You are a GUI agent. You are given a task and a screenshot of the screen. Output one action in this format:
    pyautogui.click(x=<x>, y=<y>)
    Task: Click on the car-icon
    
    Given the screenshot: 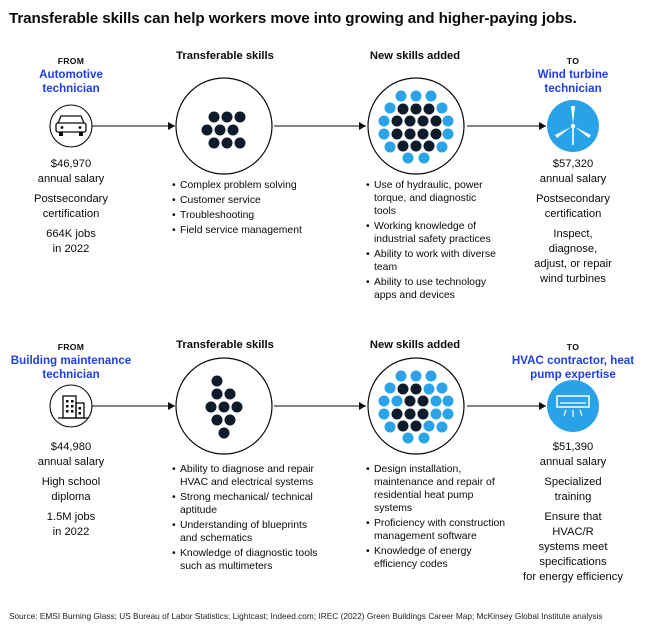 What is the action you would take?
    pyautogui.click(x=71, y=126)
    